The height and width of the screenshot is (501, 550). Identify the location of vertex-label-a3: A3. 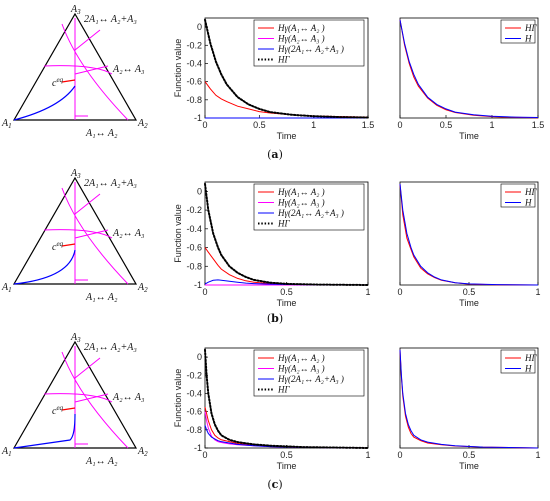
(75, 174).